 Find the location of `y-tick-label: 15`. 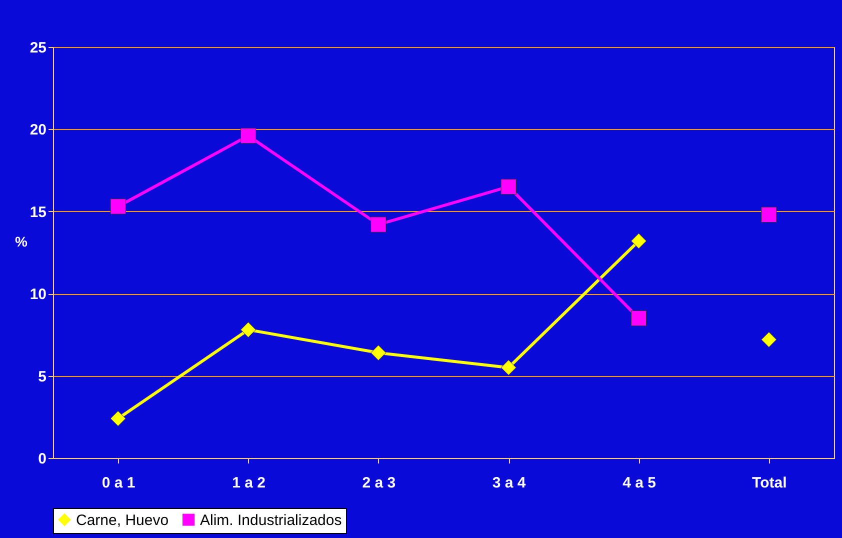

y-tick-label: 15 is located at coordinates (38, 212).